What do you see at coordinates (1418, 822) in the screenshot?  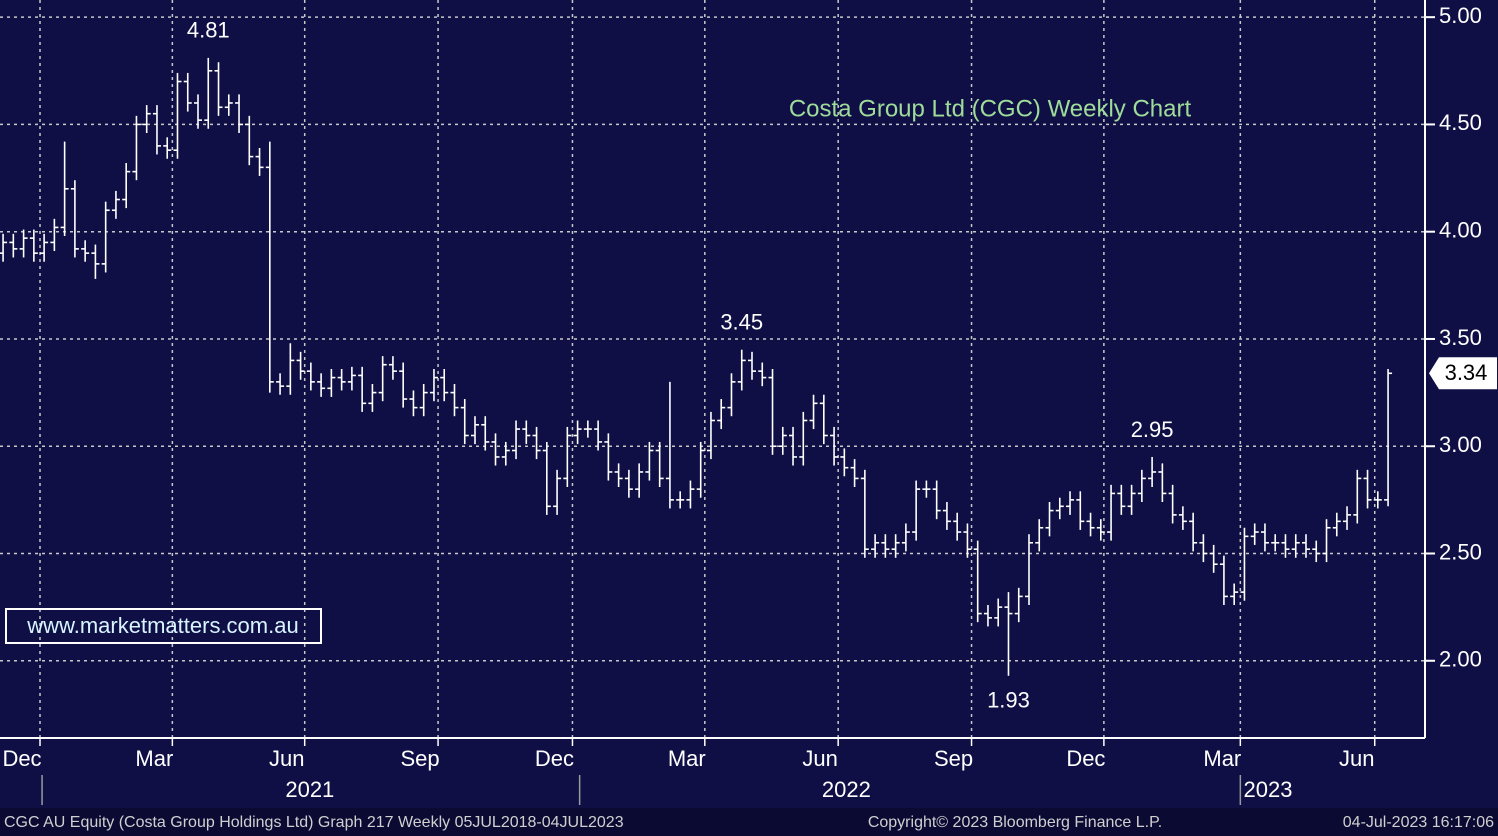 I see `footer-right: 04-Jul-2023 16:17:06` at bounding box center [1418, 822].